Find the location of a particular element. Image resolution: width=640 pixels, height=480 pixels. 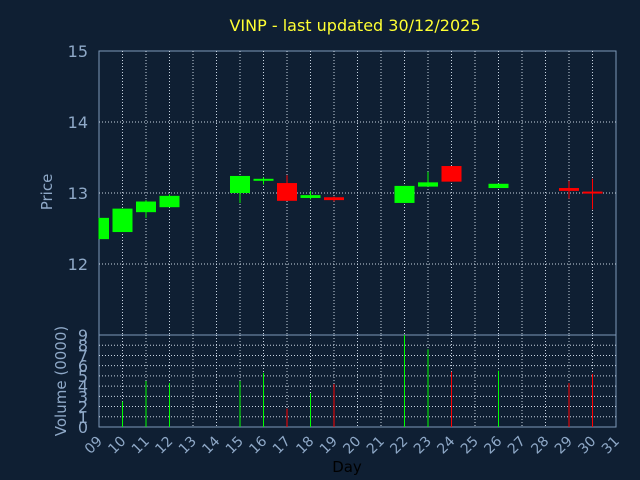

x-tick-label: 27 is located at coordinates (517, 446).